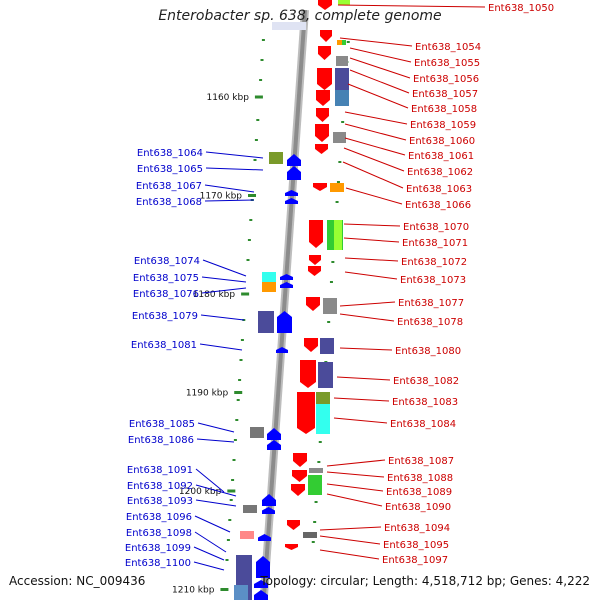 The height and width of the screenshot is (600, 600). I want to click on gene-label-forward: Ent638_1057, so click(445, 94).